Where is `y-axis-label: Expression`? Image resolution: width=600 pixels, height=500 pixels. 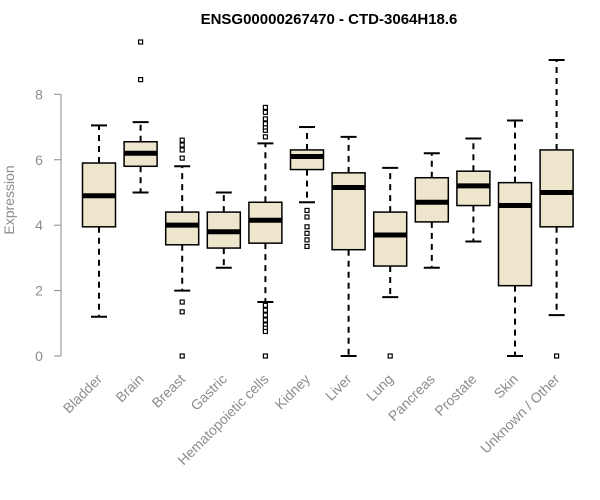 y-axis-label: Expression is located at coordinates (9, 199).